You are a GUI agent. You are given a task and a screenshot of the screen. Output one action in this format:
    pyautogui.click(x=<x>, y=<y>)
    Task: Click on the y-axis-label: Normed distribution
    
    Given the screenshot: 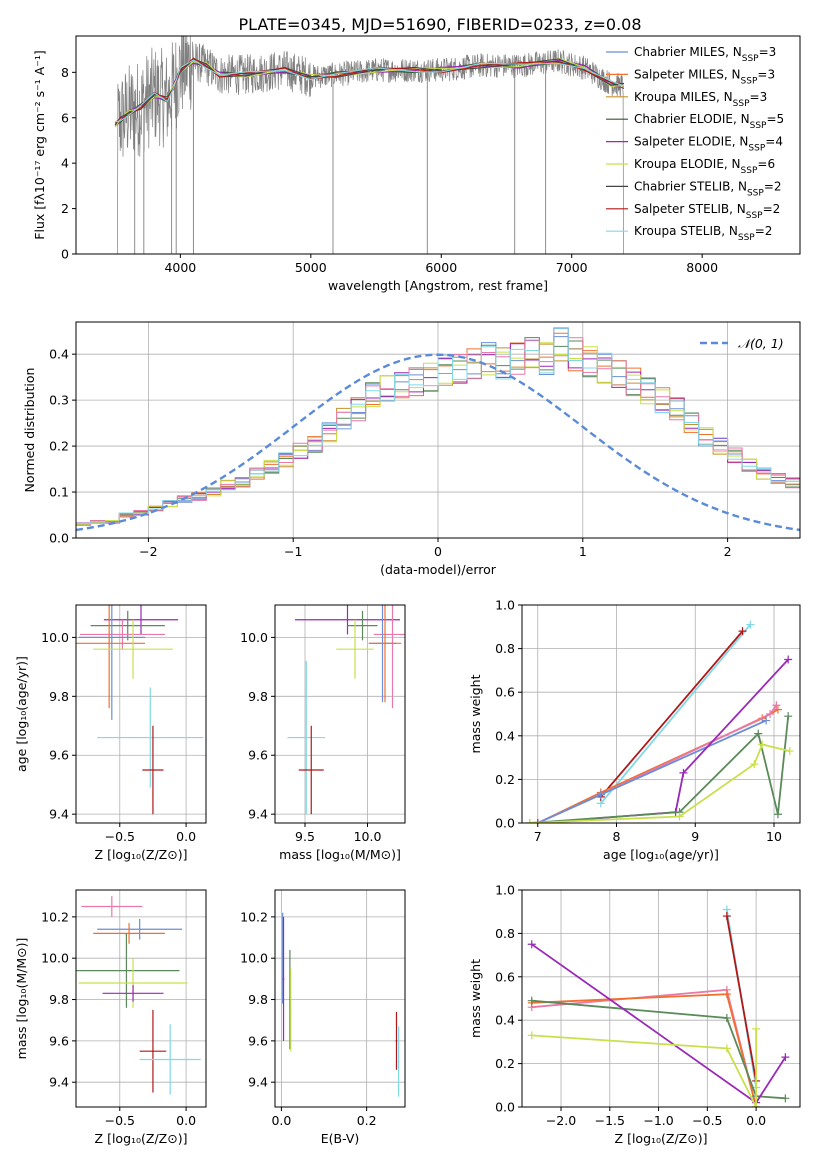 What is the action you would take?
    pyautogui.click(x=29, y=430)
    